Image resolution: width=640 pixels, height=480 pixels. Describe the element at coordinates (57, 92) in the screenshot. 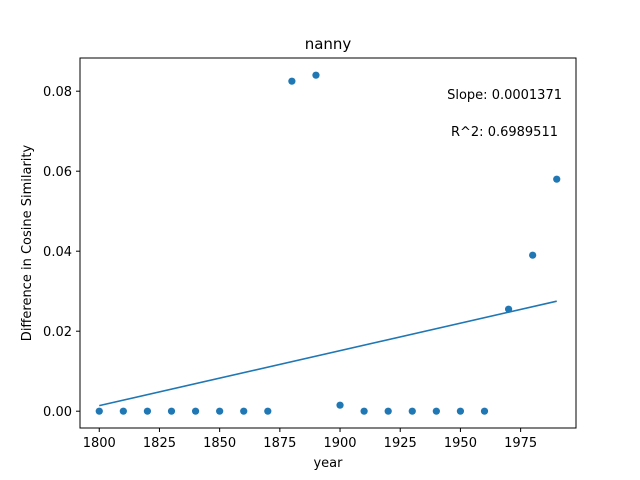

I see `y-tick-label: 0.08` at that location.